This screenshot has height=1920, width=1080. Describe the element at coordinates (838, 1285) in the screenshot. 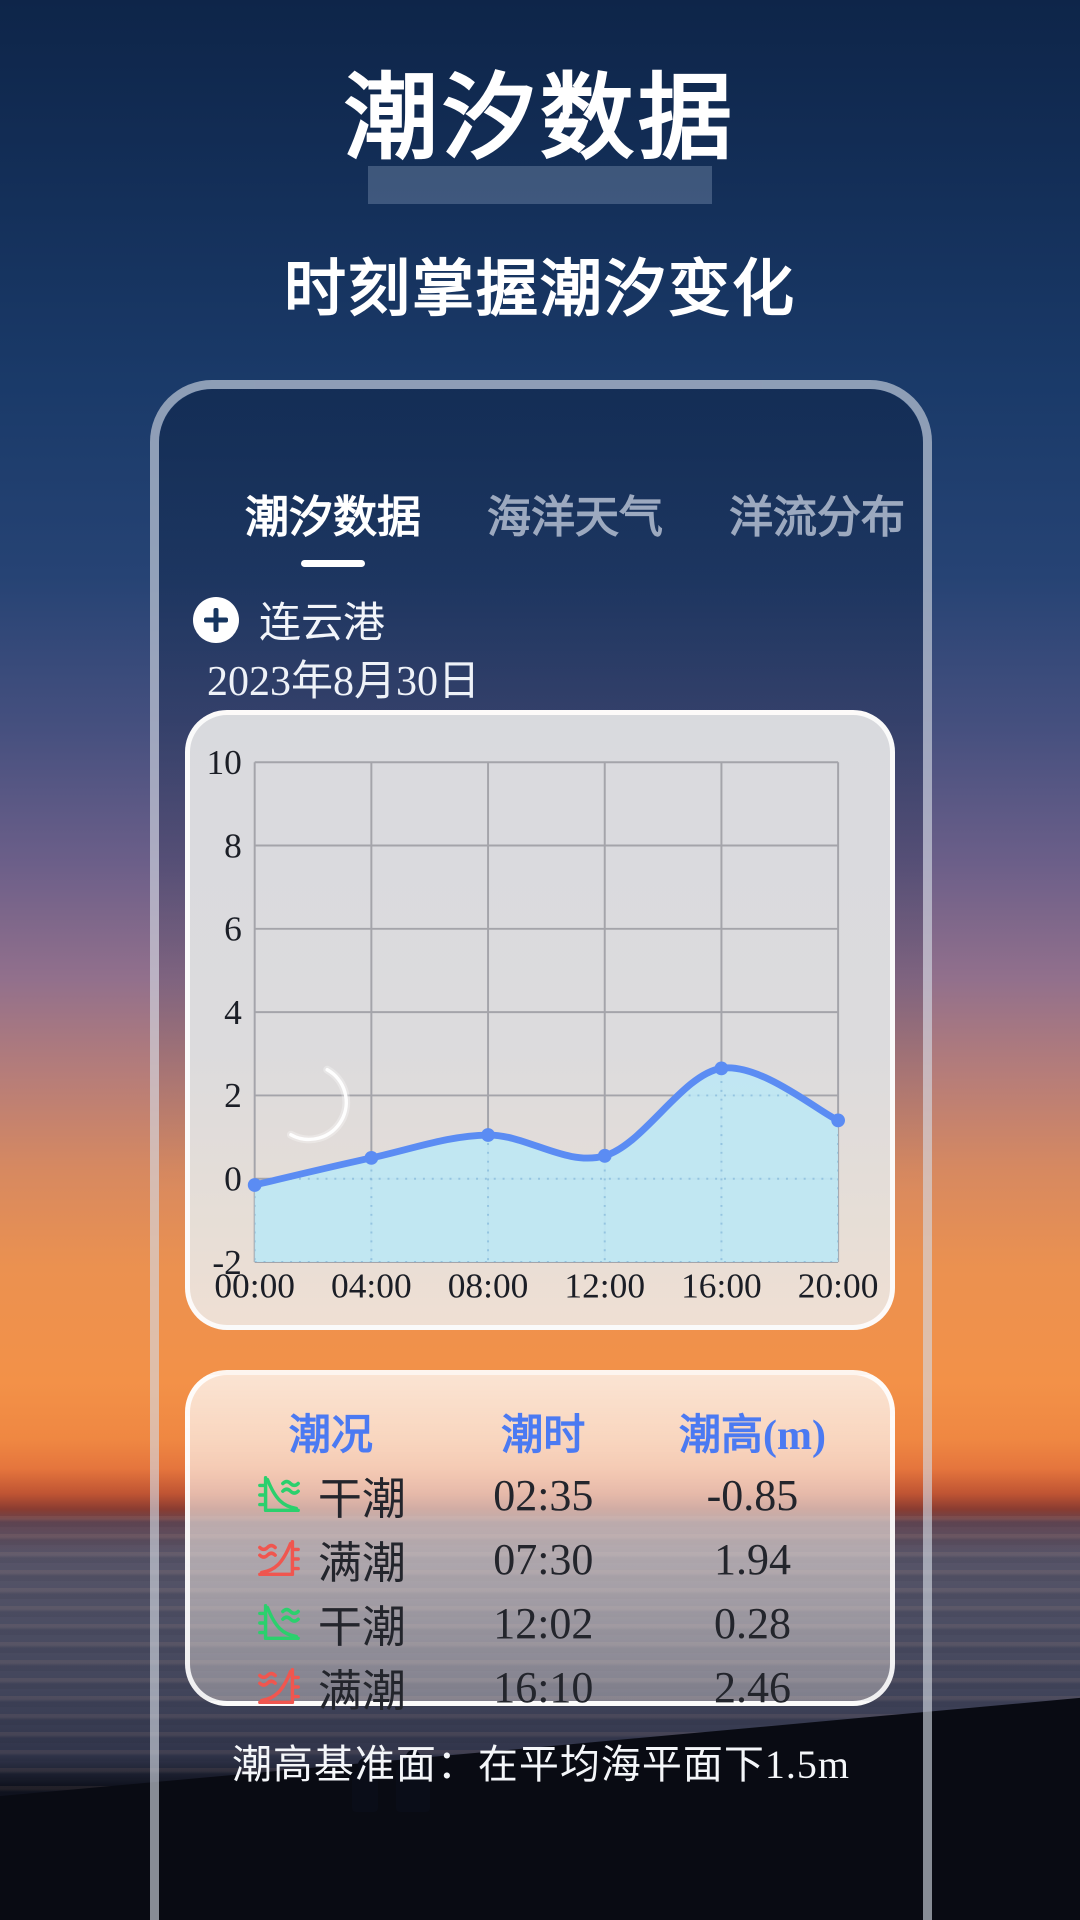

I see `svg-text: 20:00` at that location.